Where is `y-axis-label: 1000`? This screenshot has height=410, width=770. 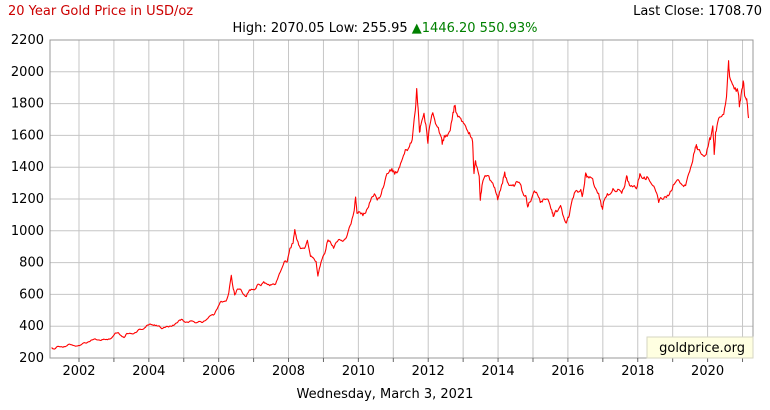 y-axis-label: 1000 is located at coordinates (27, 231).